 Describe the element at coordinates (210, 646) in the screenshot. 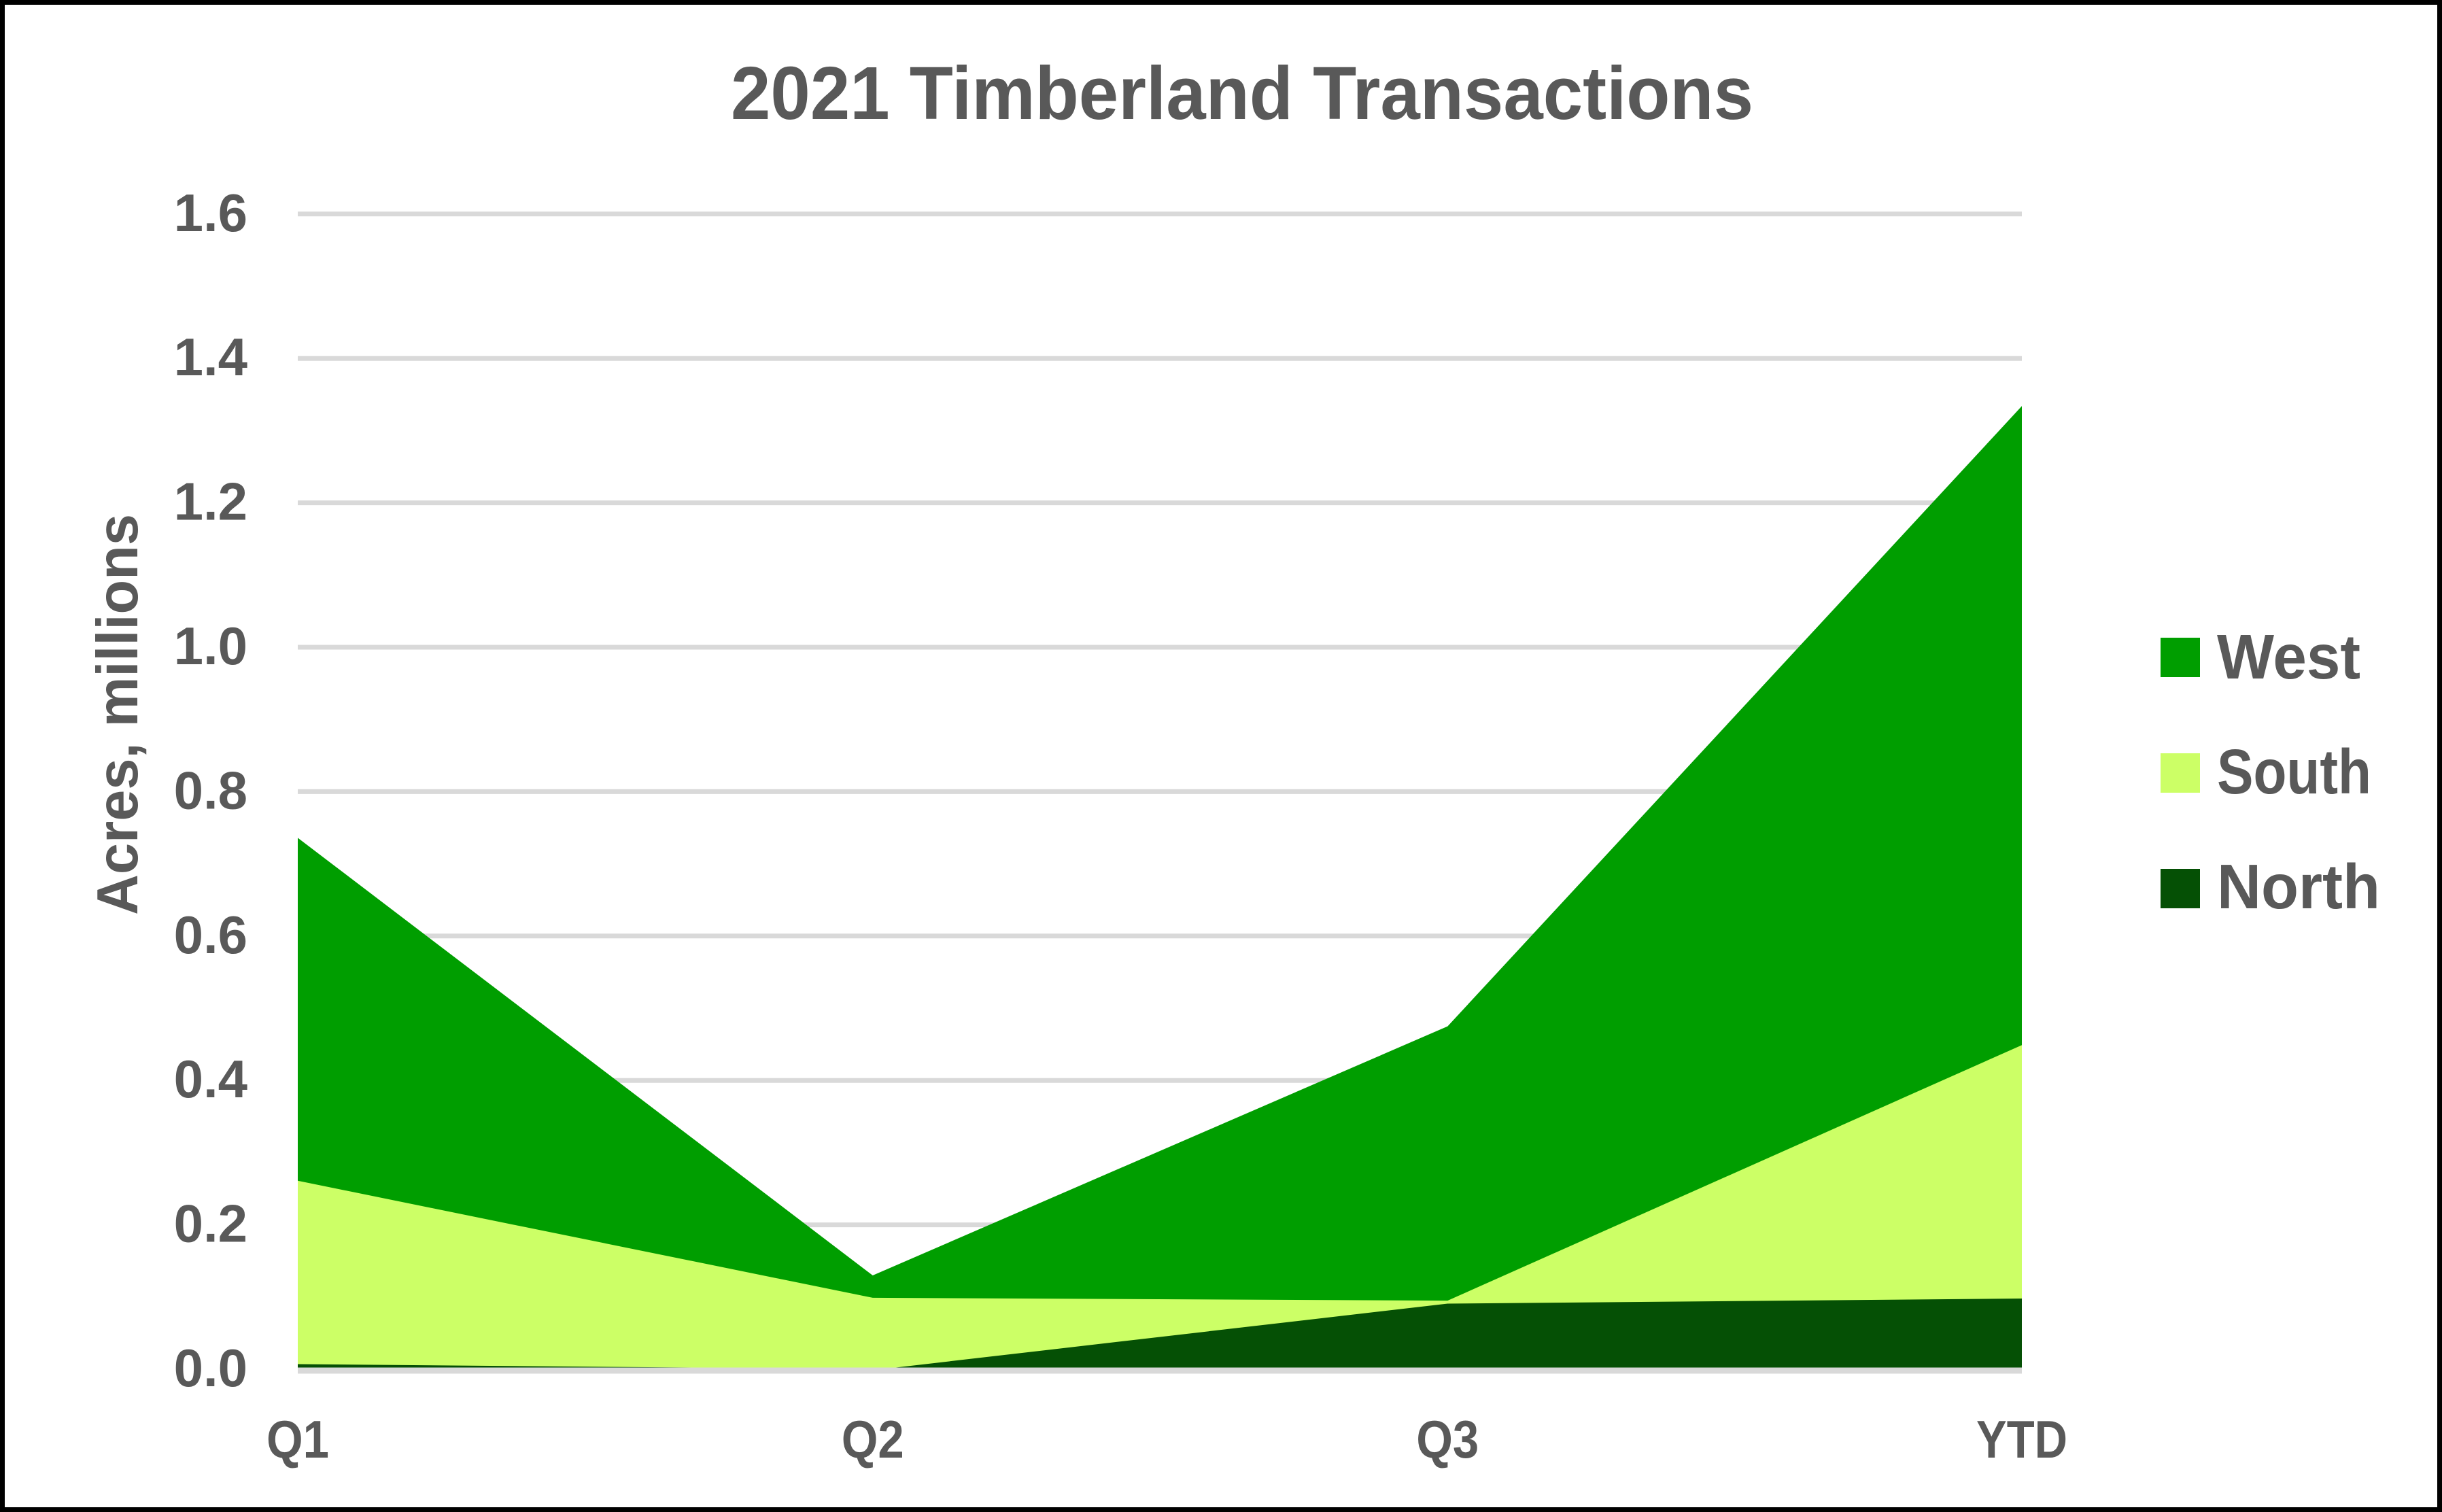

I see `svg-text: 1.0` at that location.